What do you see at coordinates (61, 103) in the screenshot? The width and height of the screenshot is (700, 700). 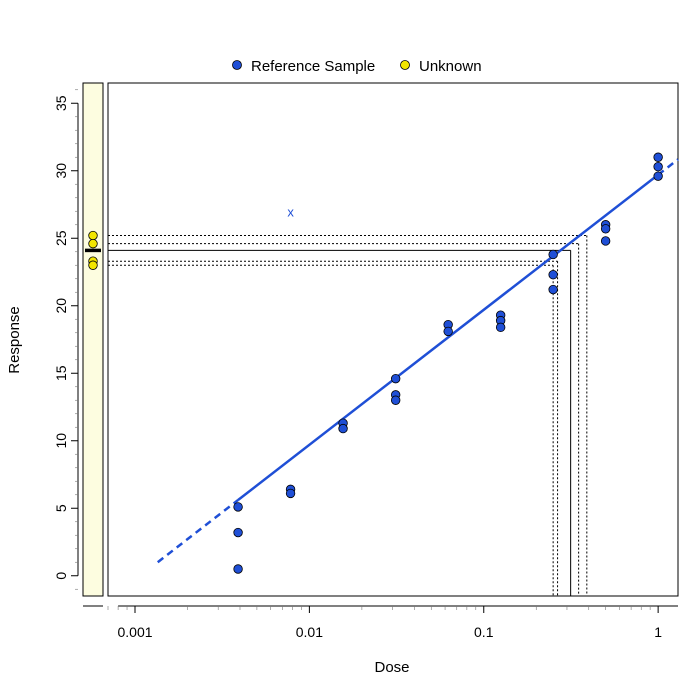 I see `y-tick-label: 35` at bounding box center [61, 103].